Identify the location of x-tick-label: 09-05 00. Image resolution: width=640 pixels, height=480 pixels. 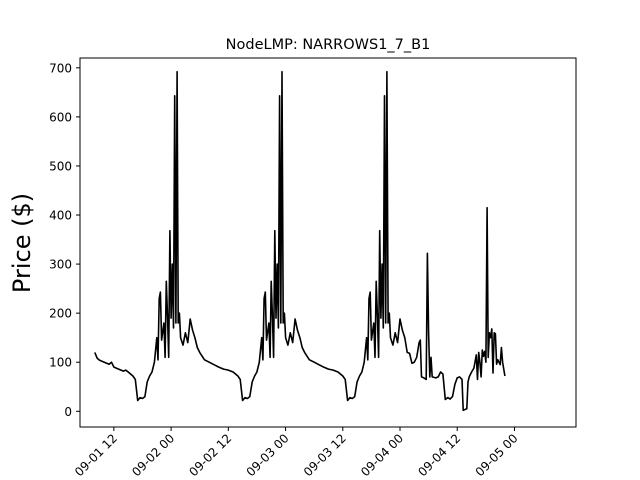
(497, 455).